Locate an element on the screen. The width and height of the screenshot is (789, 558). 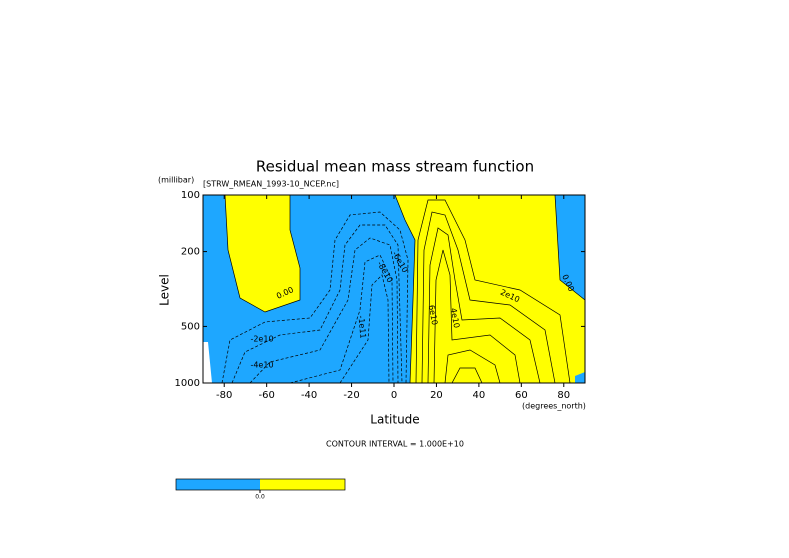
colorbar-negative is located at coordinates (218, 484).